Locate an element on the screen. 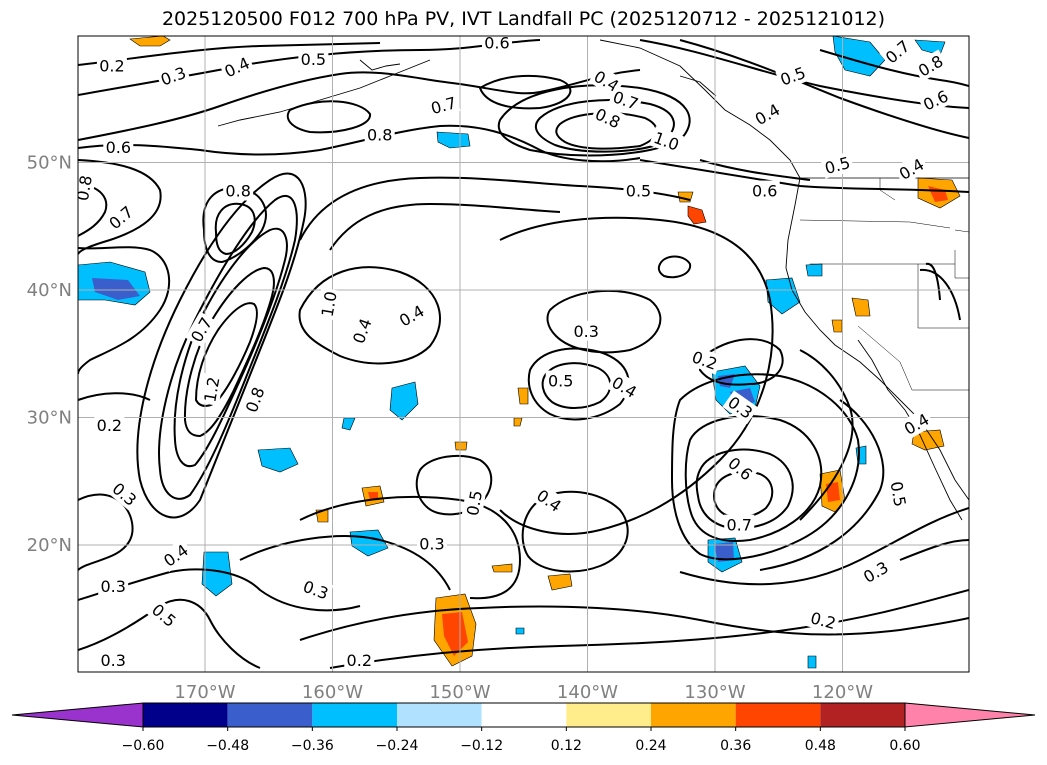 Image resolution: width=1047 pixels, height=765 pixels. colorbar-tick-label: 0.36 is located at coordinates (735, 746).